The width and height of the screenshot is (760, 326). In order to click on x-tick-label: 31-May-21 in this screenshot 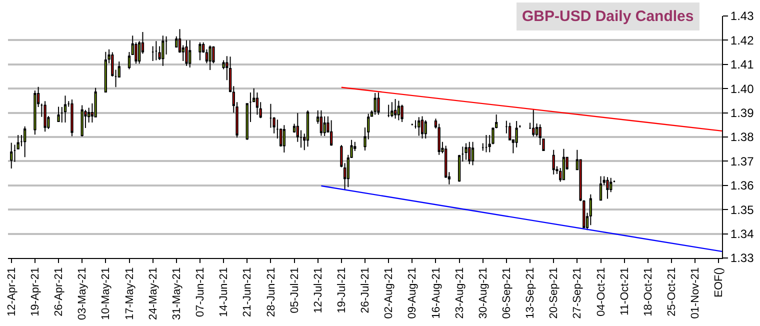, I will do `click(176, 293)`.